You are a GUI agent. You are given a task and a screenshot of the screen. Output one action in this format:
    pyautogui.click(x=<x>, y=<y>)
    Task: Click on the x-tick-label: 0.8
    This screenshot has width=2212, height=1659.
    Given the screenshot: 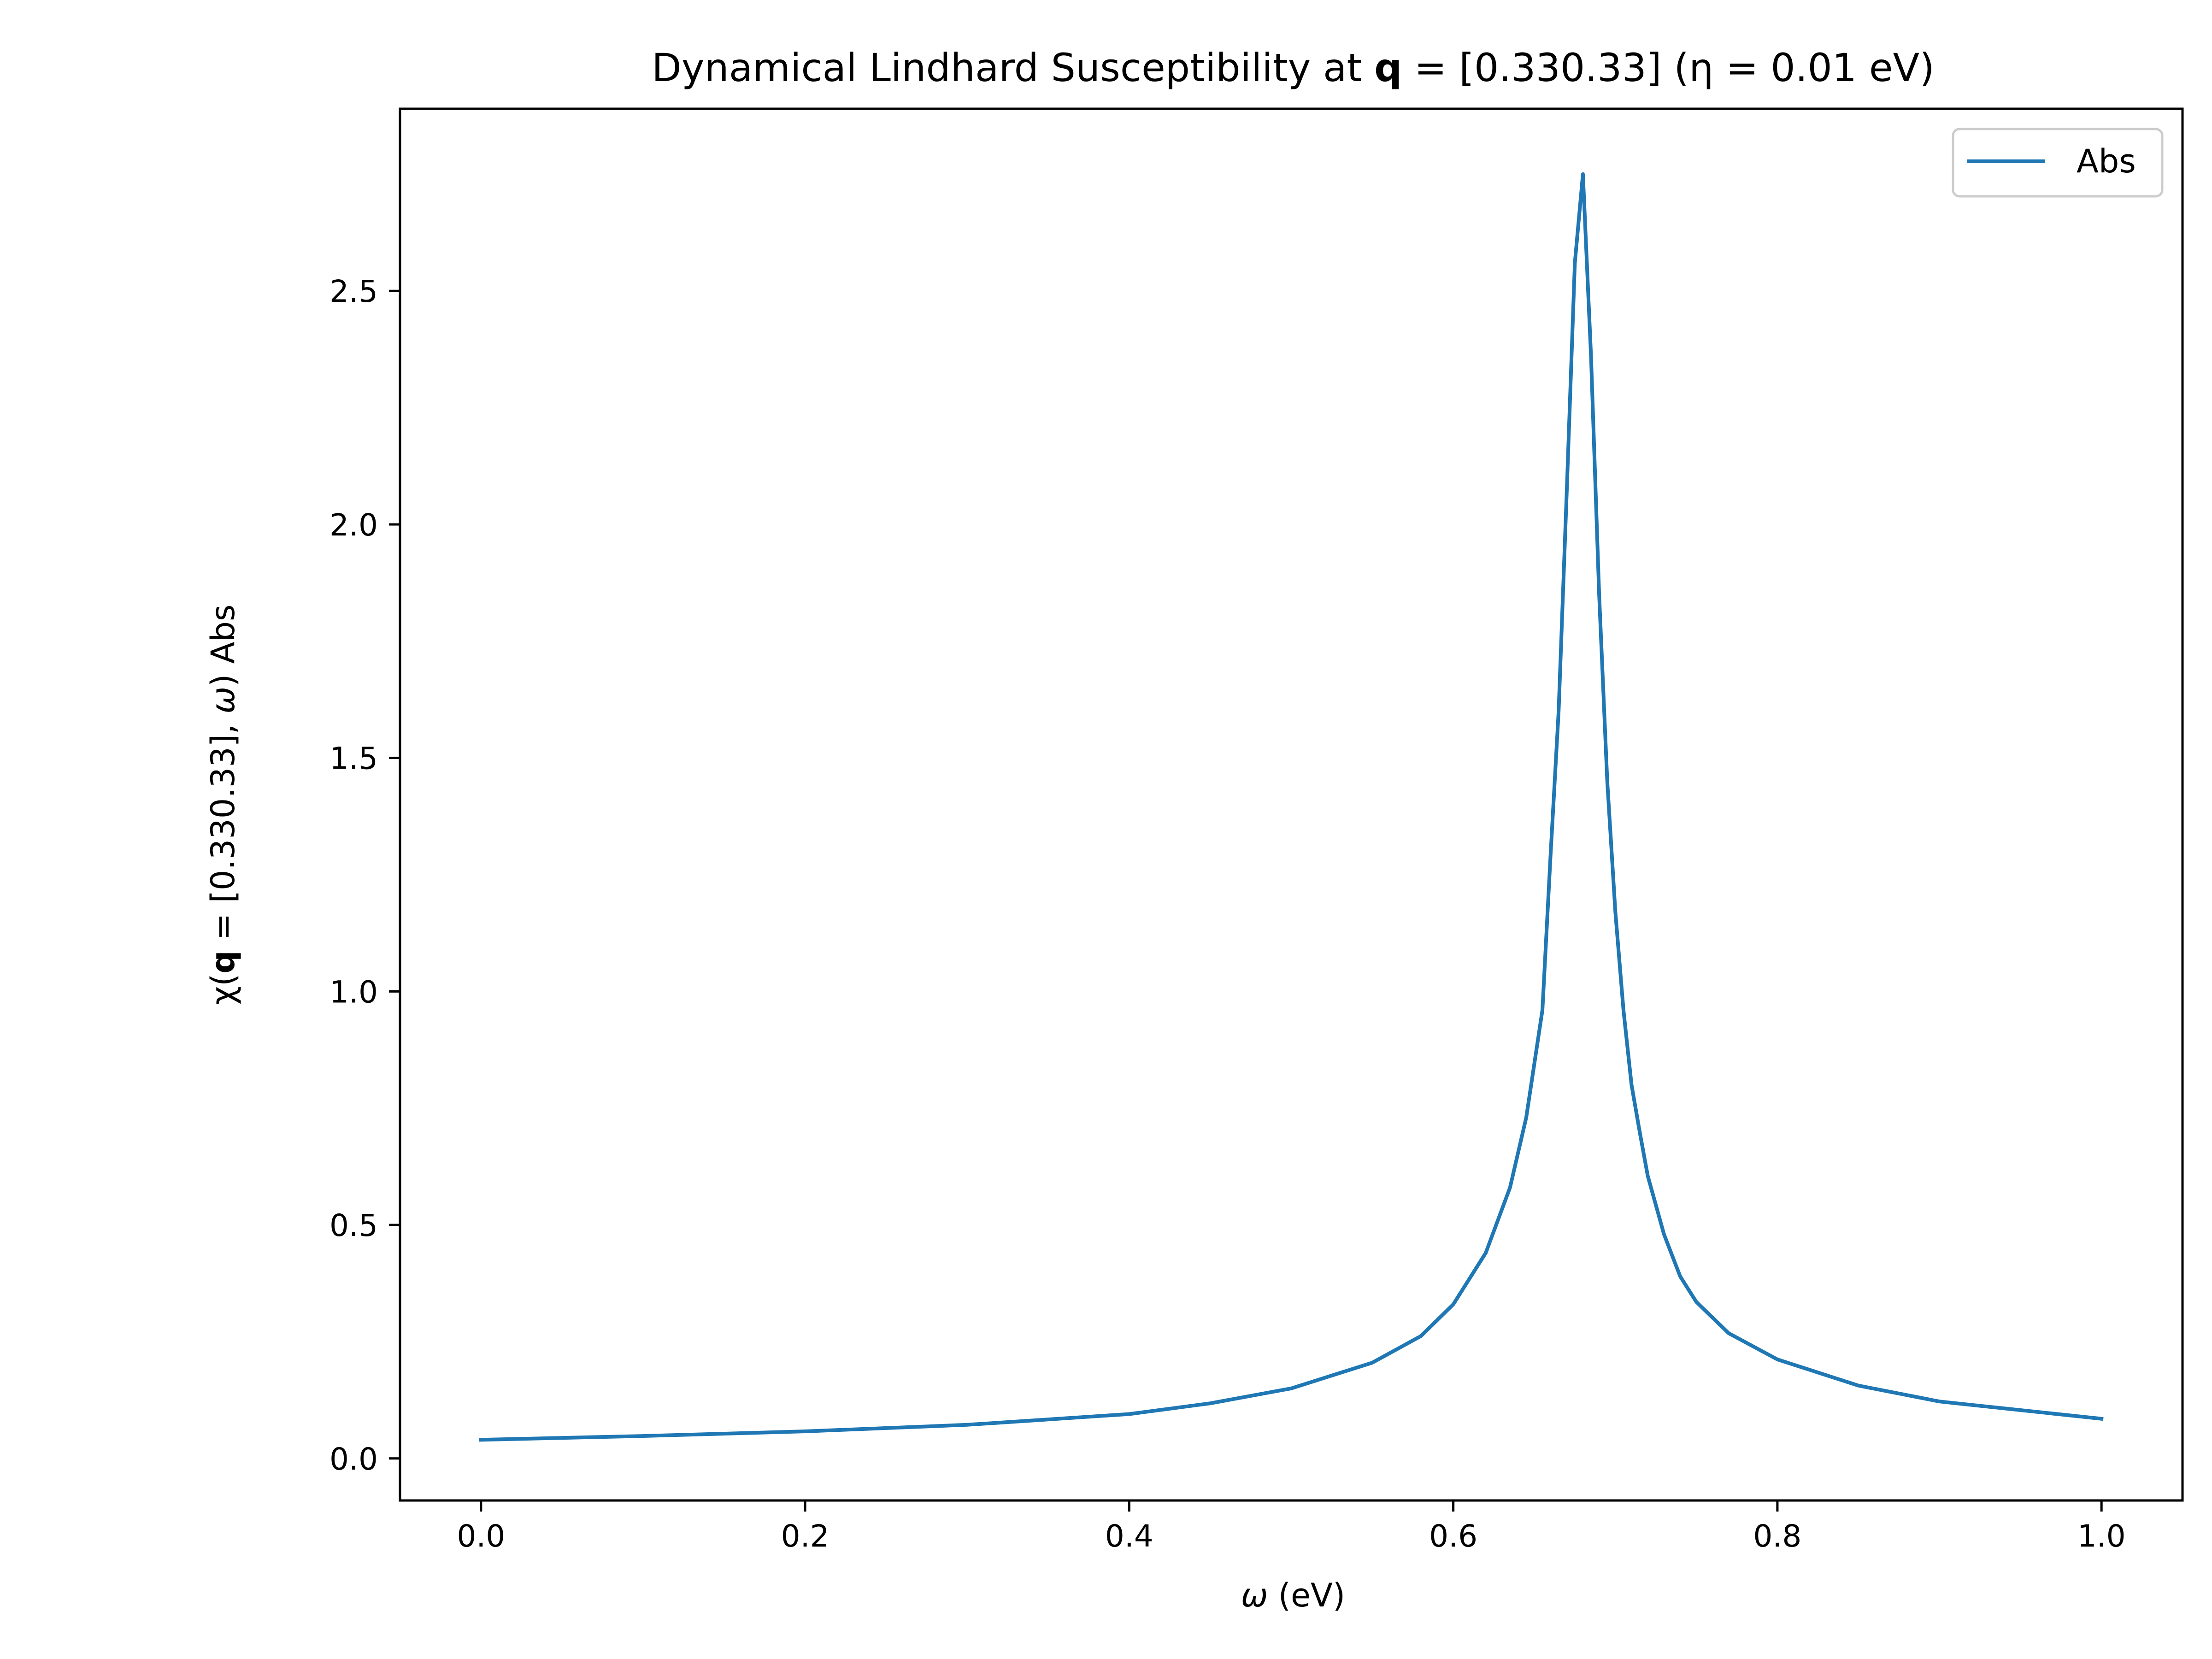 What is the action you would take?
    pyautogui.click(x=1777, y=1536)
    